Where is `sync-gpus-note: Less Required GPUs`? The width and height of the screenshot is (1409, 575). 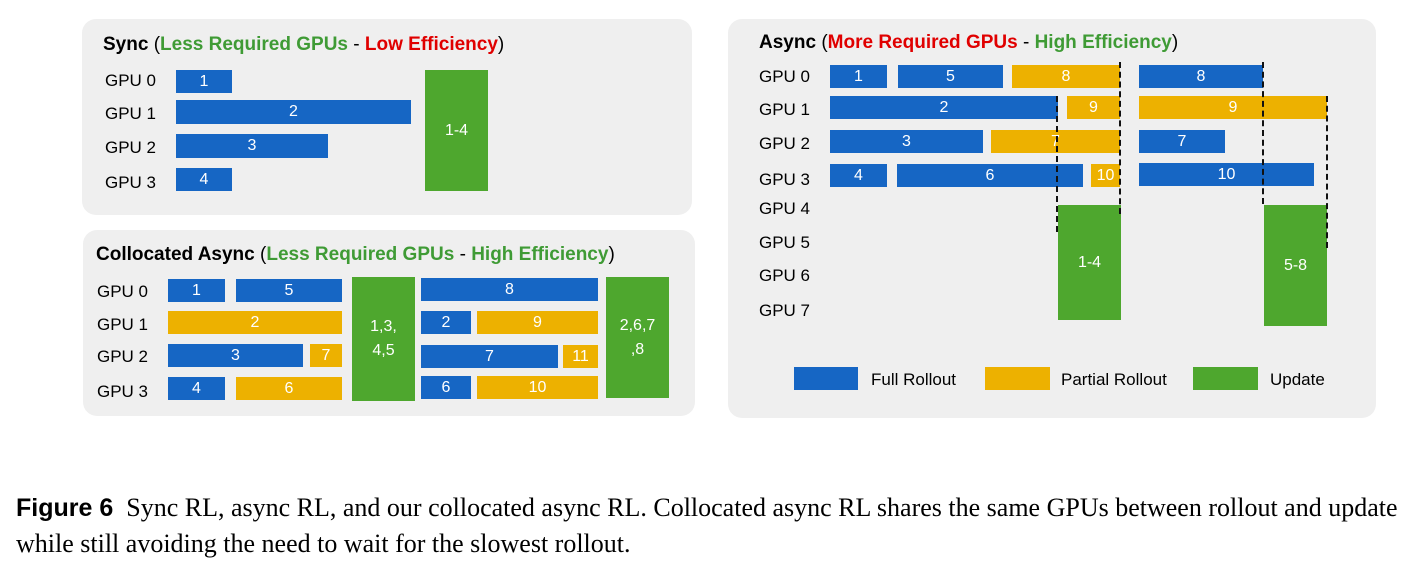 sync-gpus-note: Less Required GPUs is located at coordinates (254, 44).